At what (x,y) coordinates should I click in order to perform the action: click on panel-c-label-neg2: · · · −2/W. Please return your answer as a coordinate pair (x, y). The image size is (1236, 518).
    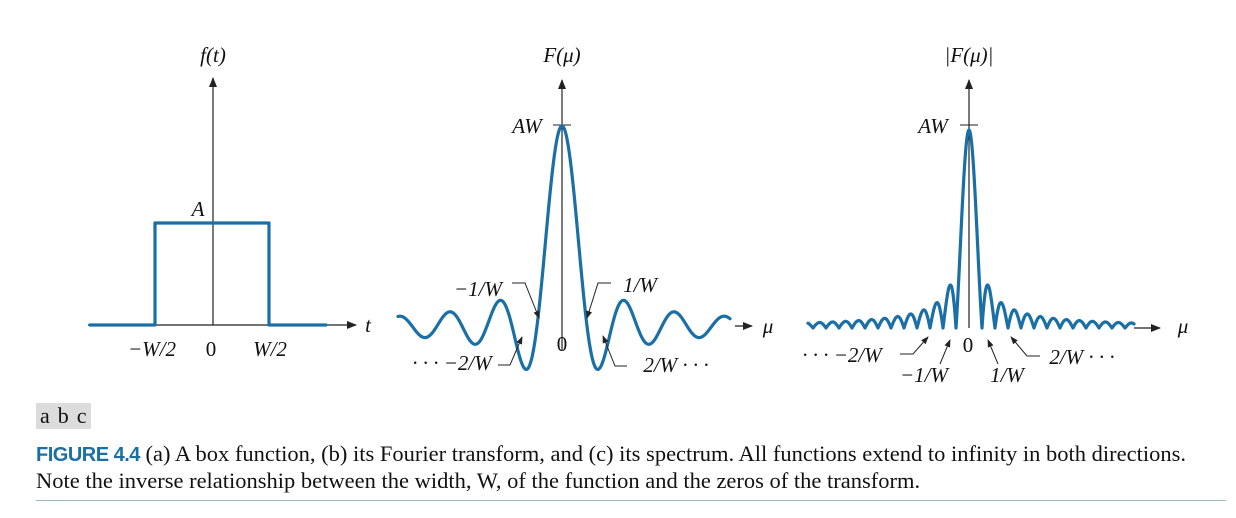
    Looking at the image, I should click on (843, 355).